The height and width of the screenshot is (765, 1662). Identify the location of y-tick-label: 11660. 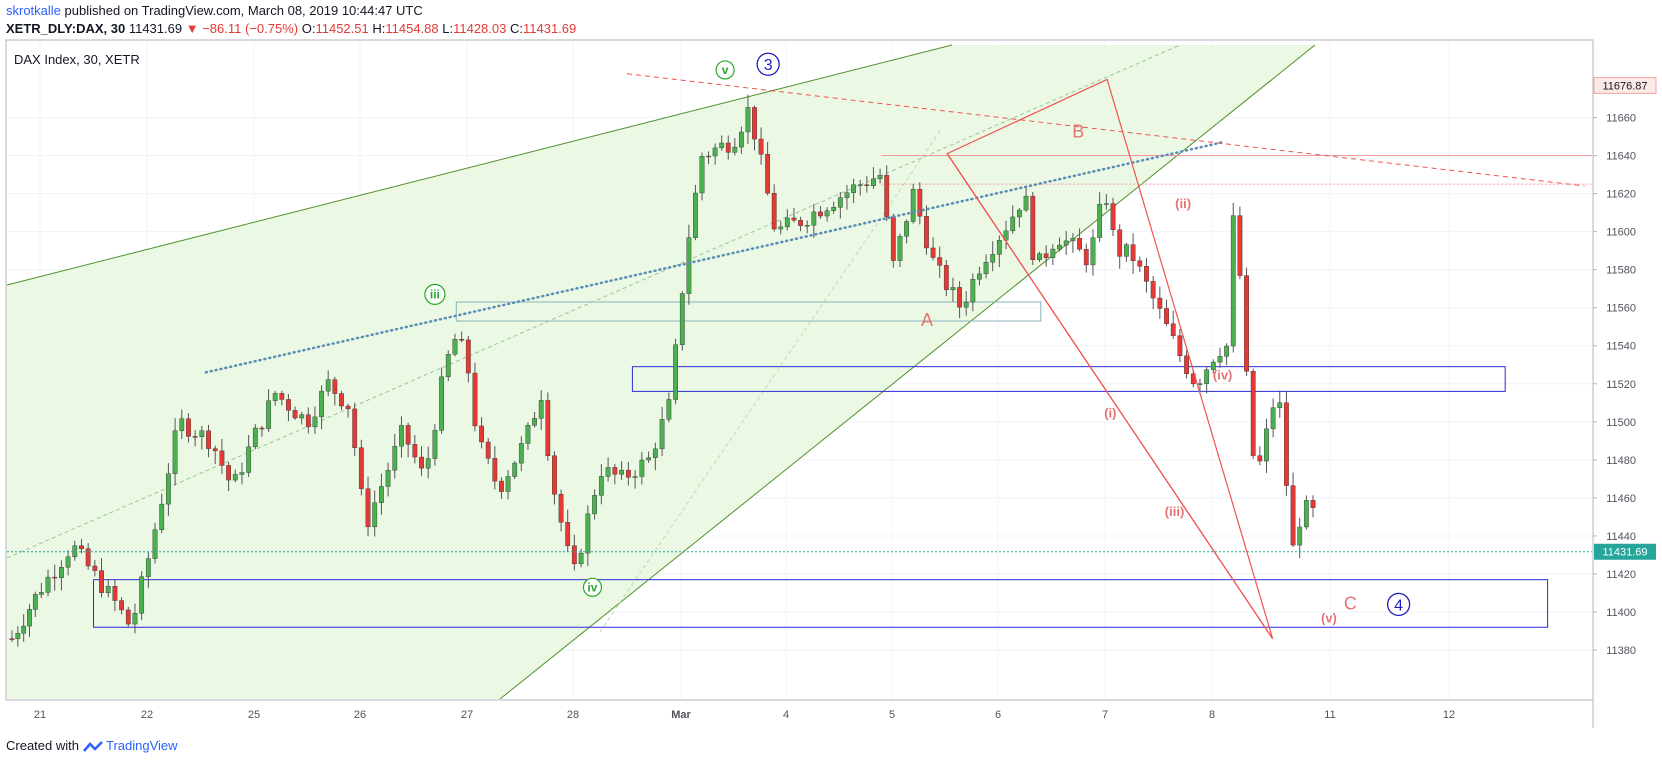
(1621, 119).